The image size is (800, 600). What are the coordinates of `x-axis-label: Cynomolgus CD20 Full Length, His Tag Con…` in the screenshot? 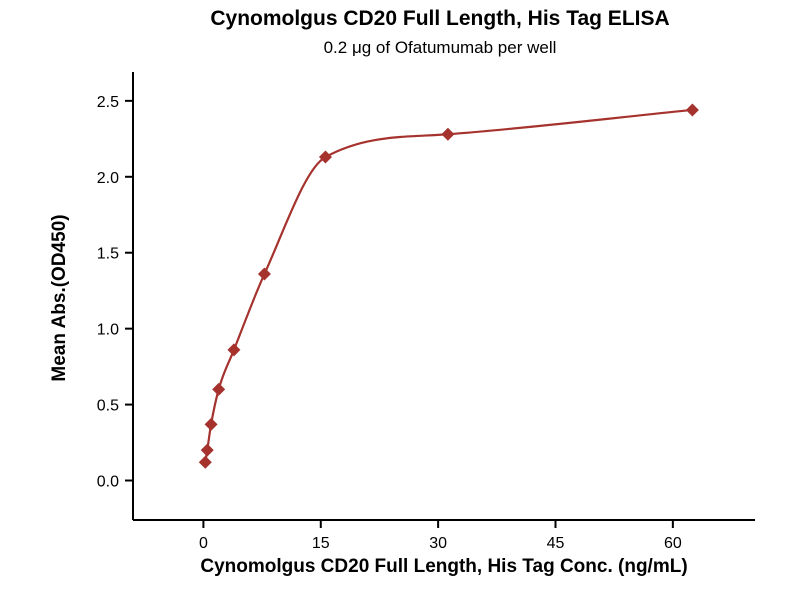 It's located at (444, 566).